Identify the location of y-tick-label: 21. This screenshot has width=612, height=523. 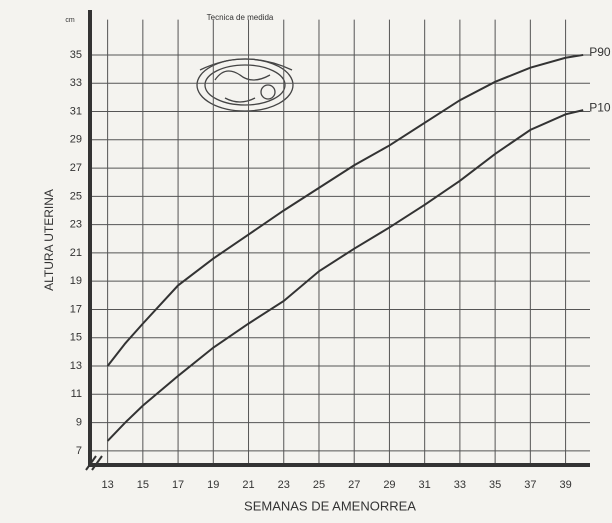
(76, 253).